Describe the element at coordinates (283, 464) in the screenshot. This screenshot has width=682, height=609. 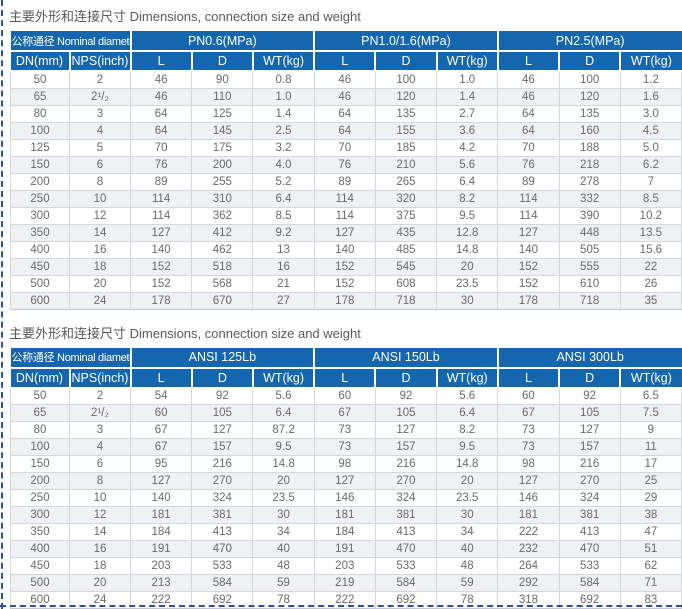
I see `table-cell: 14.8` at that location.